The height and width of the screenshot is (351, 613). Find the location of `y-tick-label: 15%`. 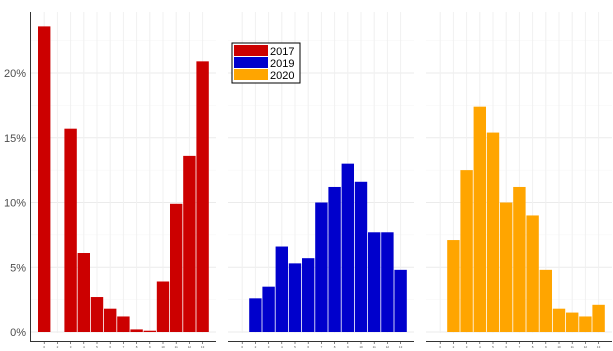

y-tick-label: 15% is located at coordinates (15, 139).